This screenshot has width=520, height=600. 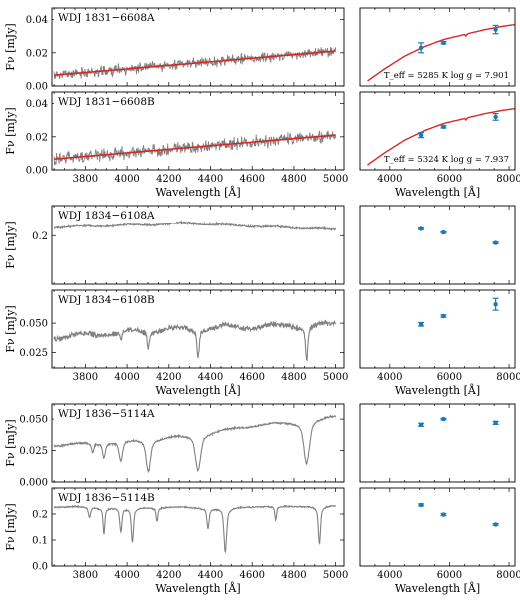 What do you see at coordinates (441, 52) in the screenshot?
I see `model-sed-line` at bounding box center [441, 52].